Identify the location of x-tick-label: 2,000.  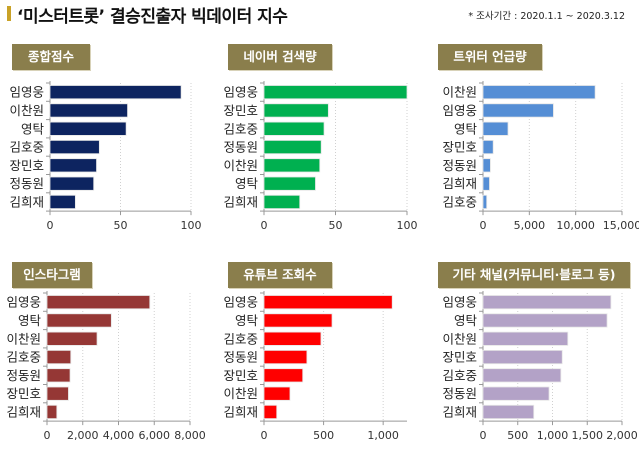
(622, 435).